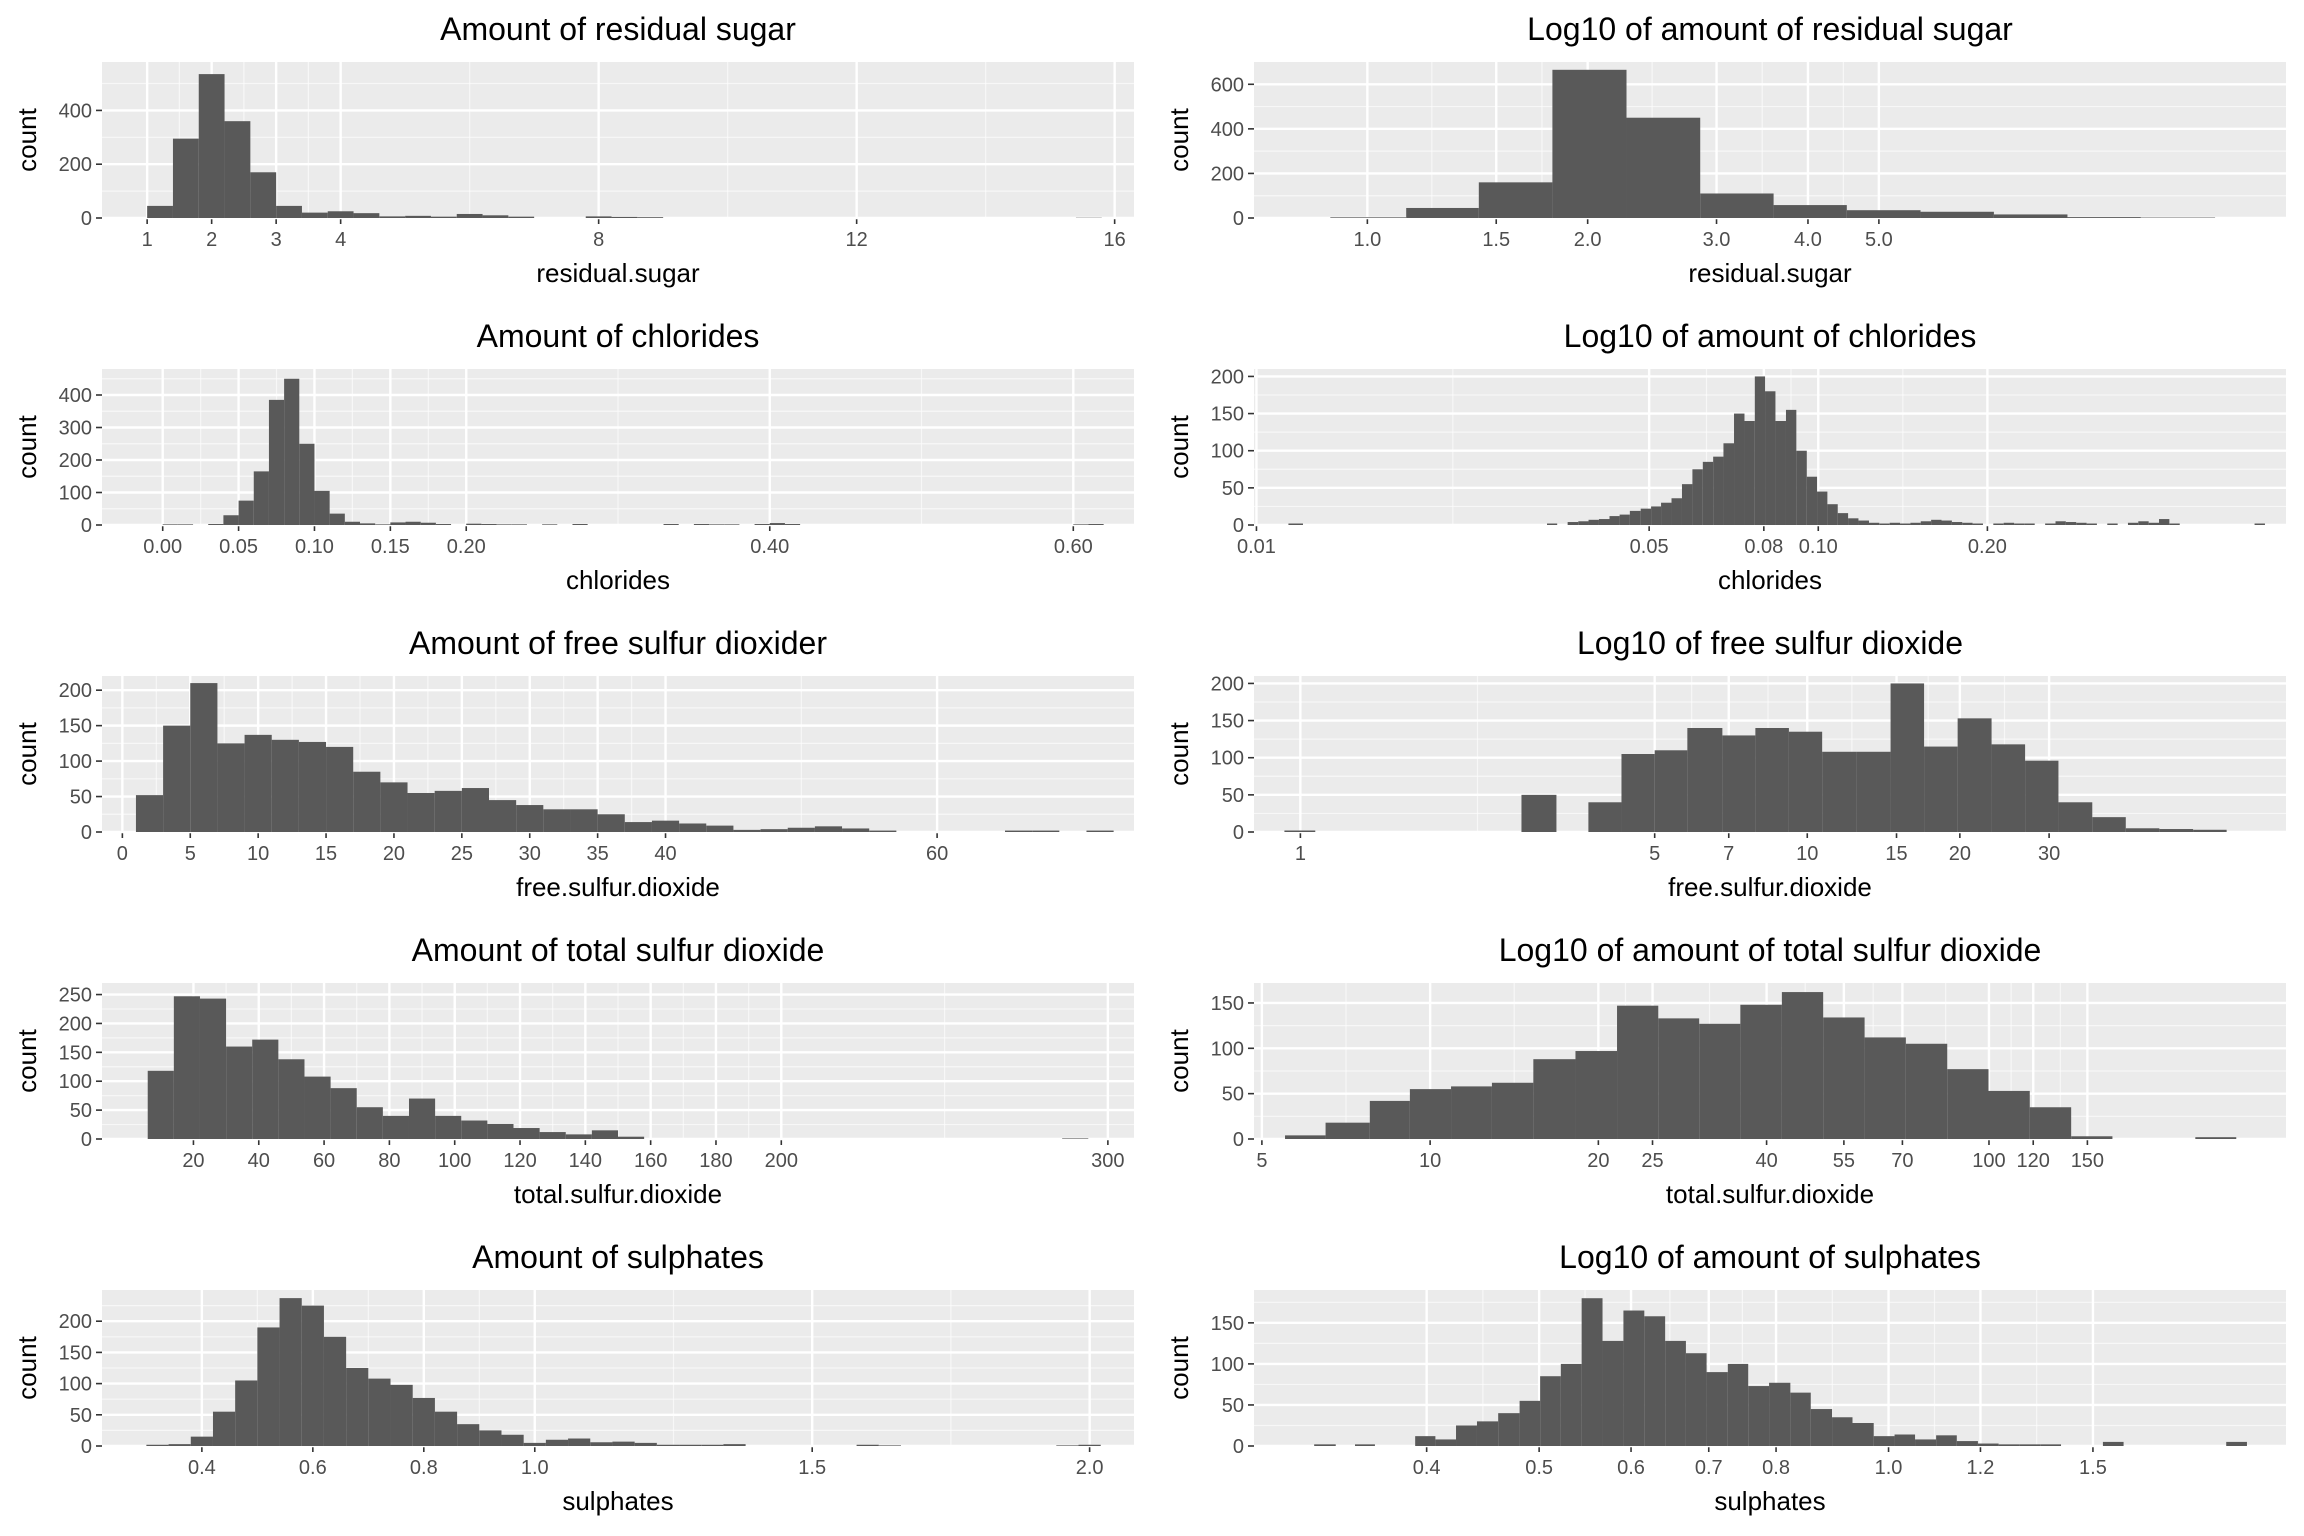 The height and width of the screenshot is (1536, 2304). I want to click on chart-1-y-tick-label-400: 400, so click(1227, 130).